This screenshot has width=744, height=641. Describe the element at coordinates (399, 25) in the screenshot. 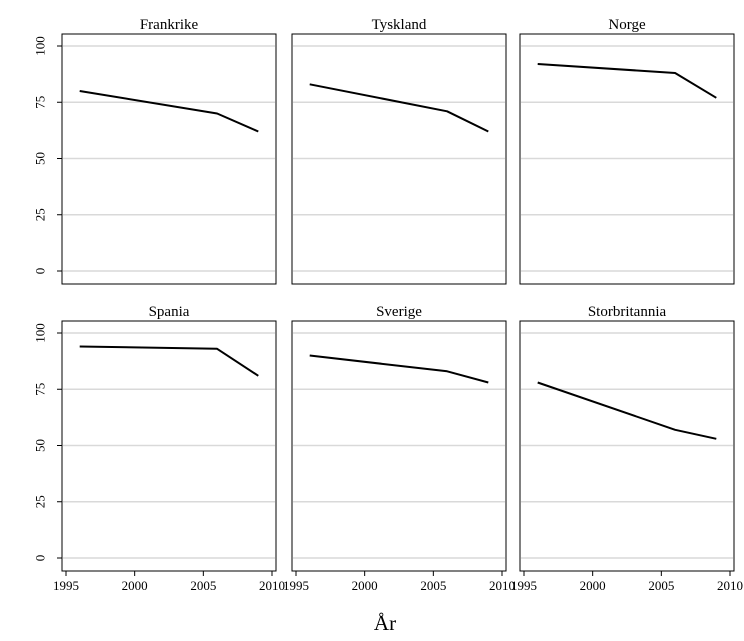

I see `panel-title: Tyskland` at that location.